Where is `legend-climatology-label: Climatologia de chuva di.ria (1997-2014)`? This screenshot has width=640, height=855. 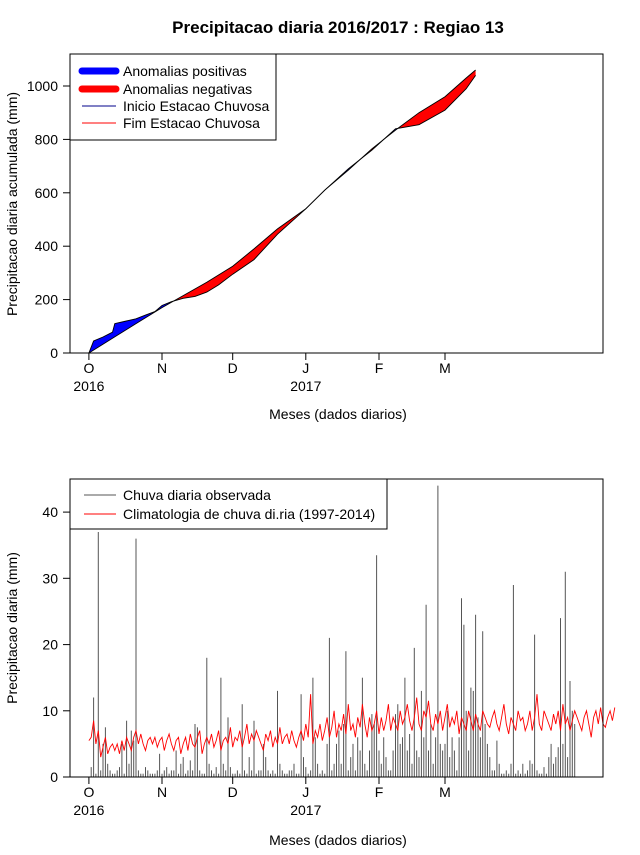
legend-climatology-label: Climatologia de chuva di.ria (1997-2014) is located at coordinates (249, 514).